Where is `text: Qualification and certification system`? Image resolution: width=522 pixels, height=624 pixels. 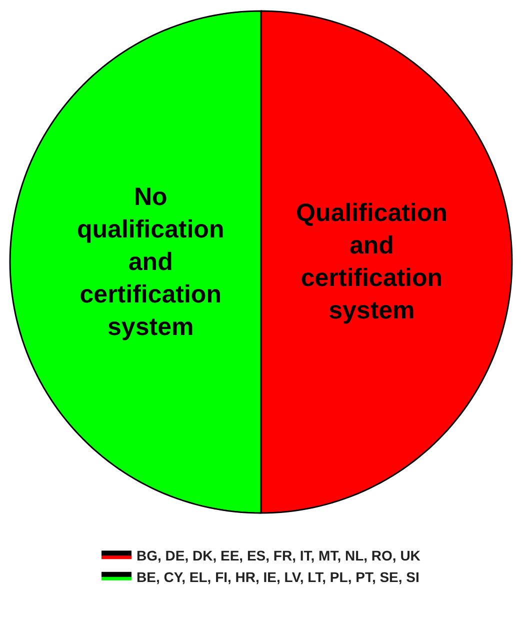
text: Qualification and certification system is located at coordinates (372, 261).